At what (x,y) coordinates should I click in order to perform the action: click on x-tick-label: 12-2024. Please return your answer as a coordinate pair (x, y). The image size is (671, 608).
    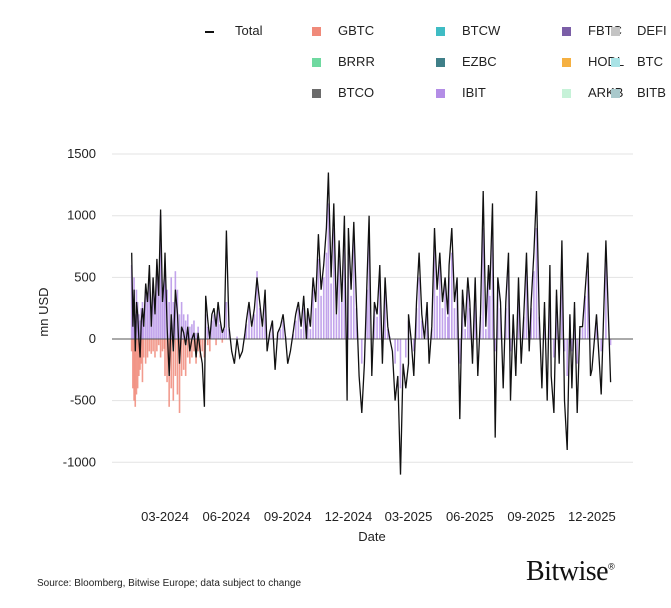
    Looking at the image, I should click on (349, 516).